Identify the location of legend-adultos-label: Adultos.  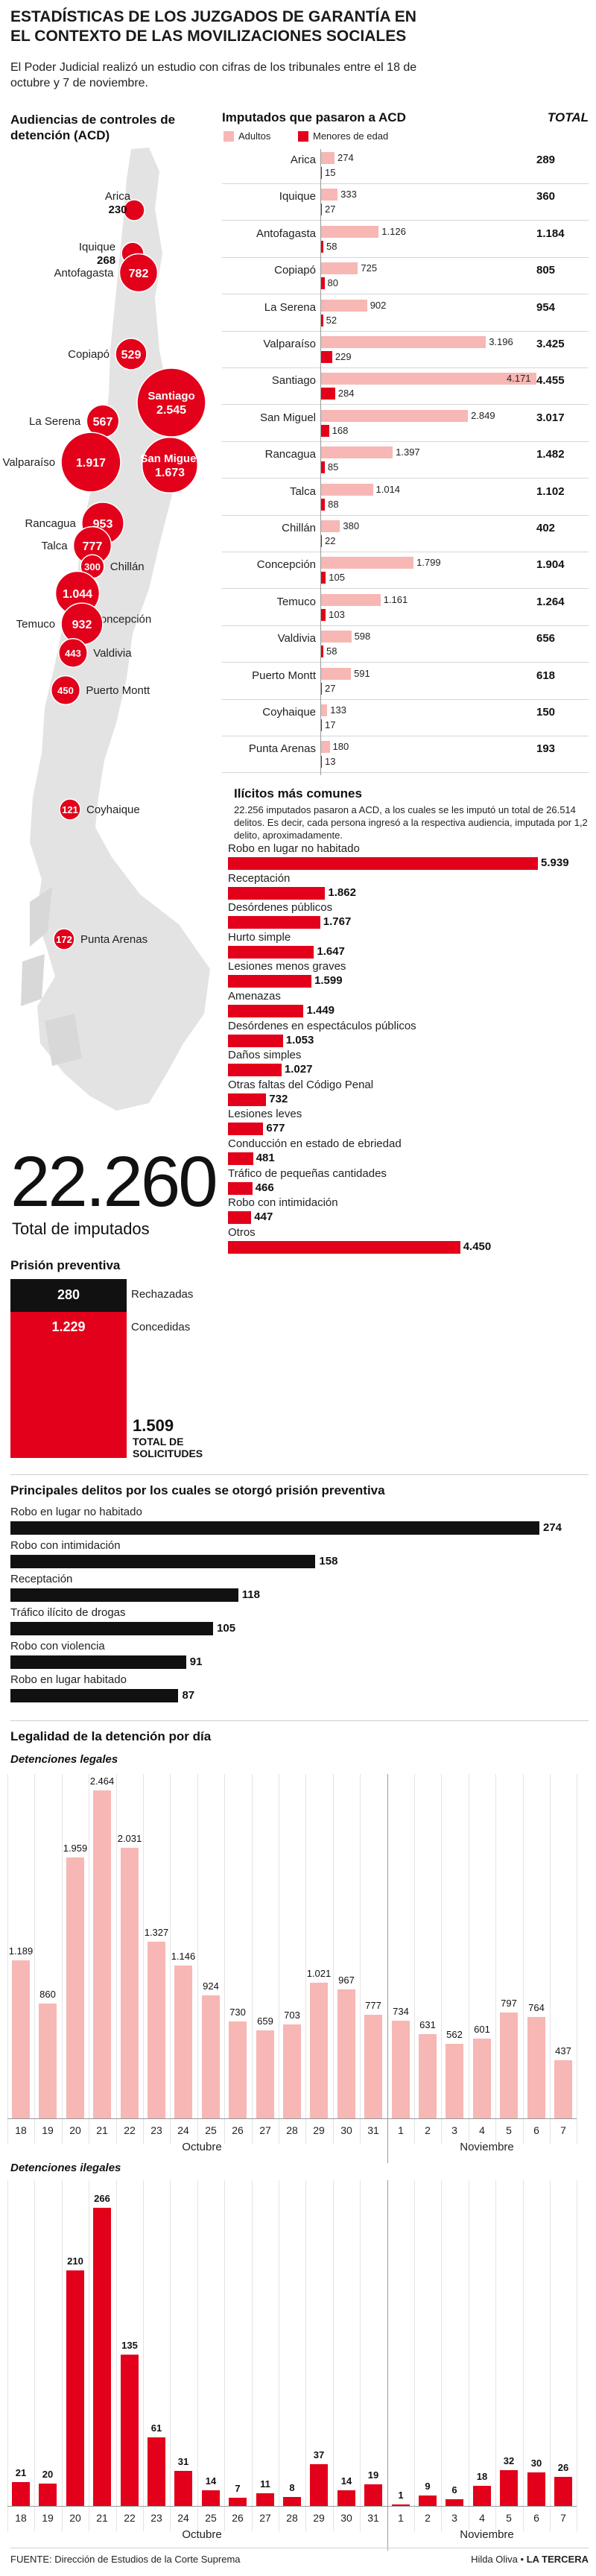
(255, 136).